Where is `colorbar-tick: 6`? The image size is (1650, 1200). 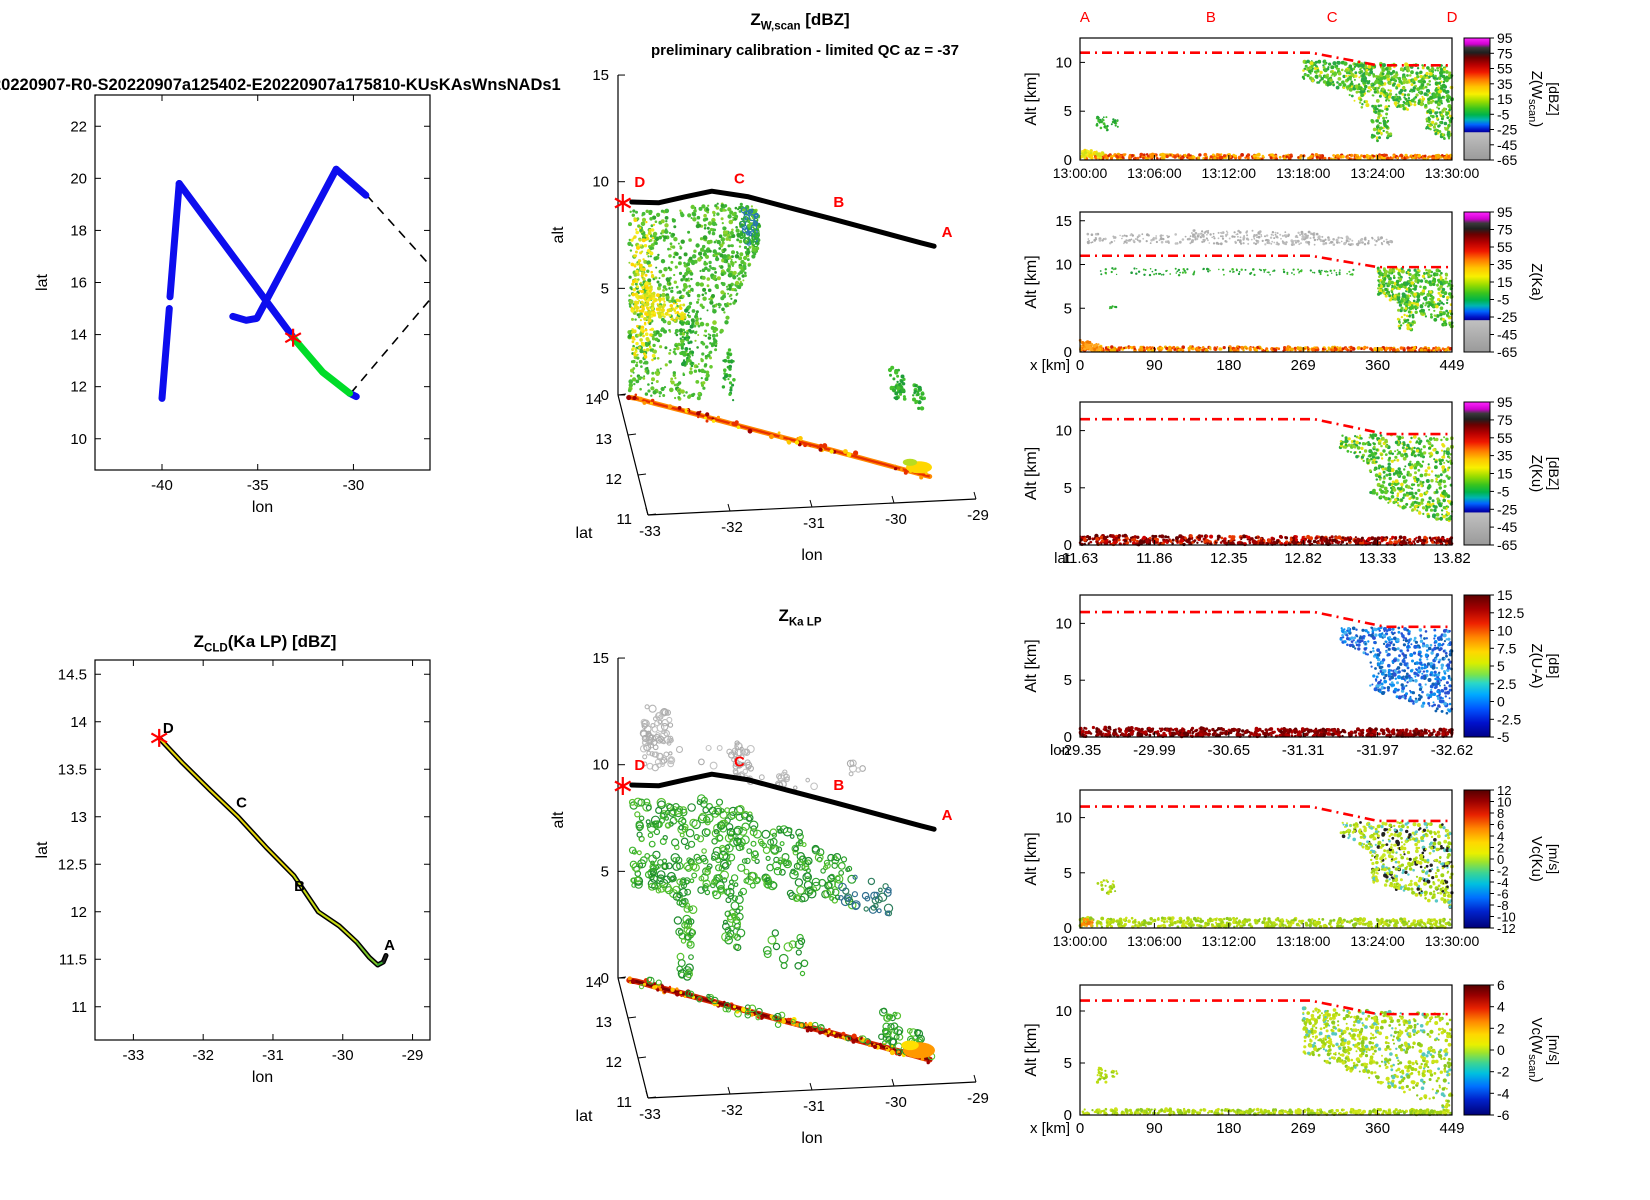 colorbar-tick: 6 is located at coordinates (1500, 825).